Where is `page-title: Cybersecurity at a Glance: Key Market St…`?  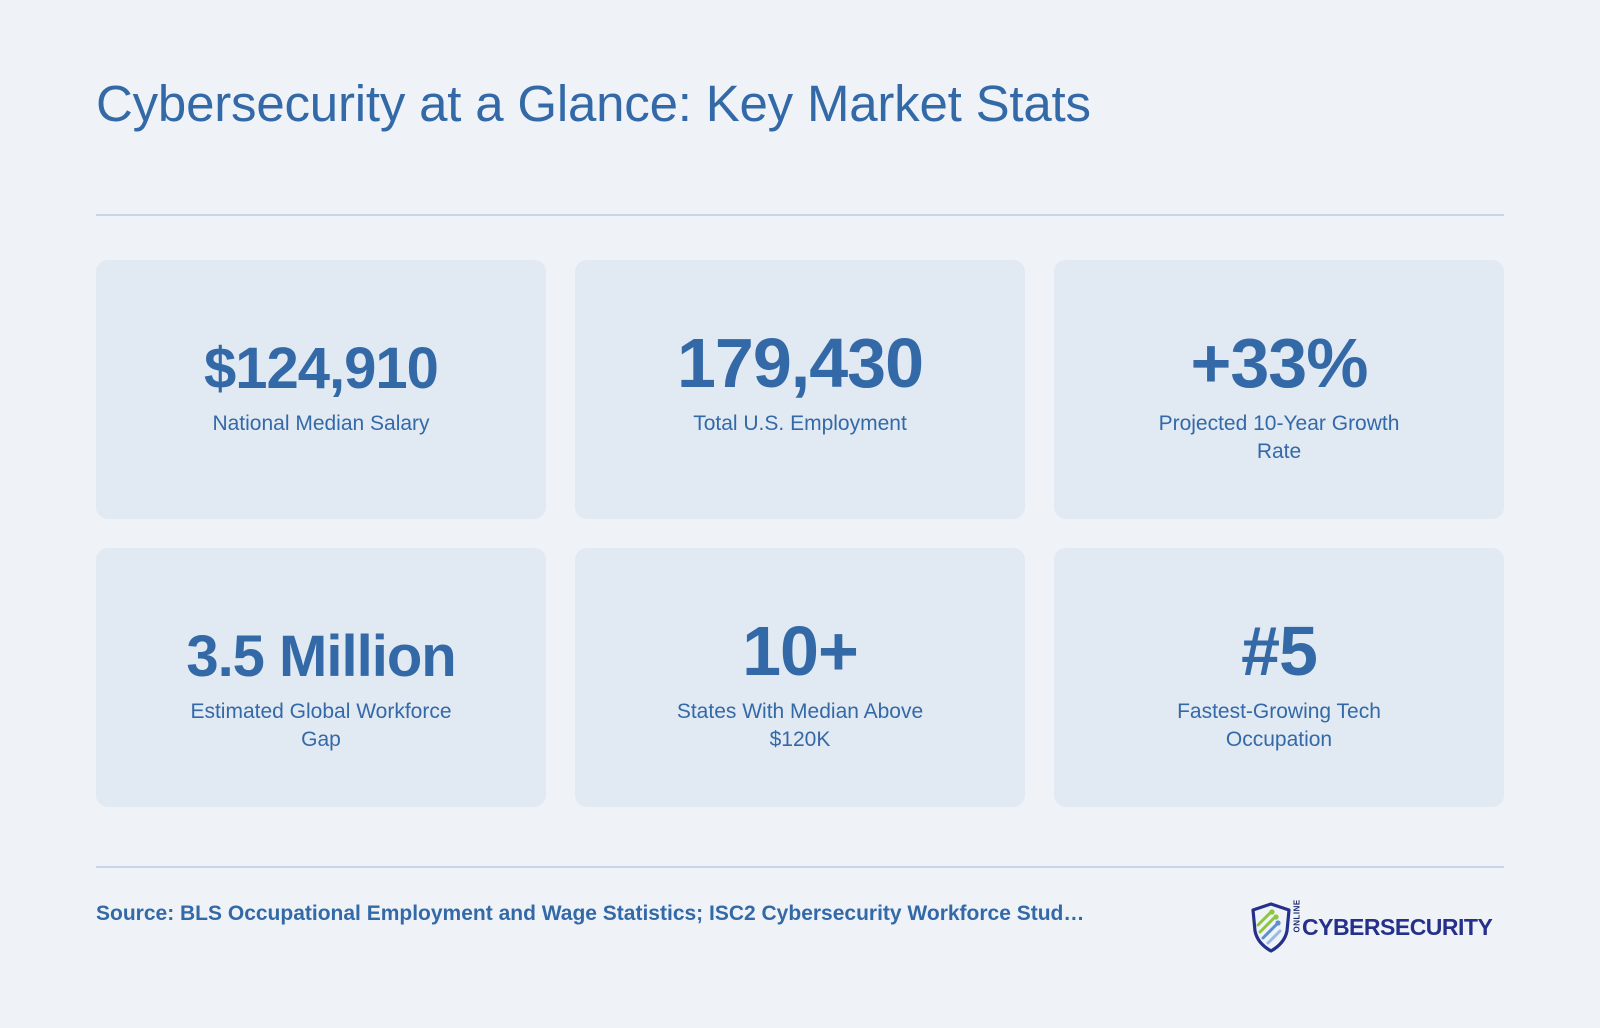
page-title: Cybersecurity at a Glance: Key Market St… is located at coordinates (593, 103).